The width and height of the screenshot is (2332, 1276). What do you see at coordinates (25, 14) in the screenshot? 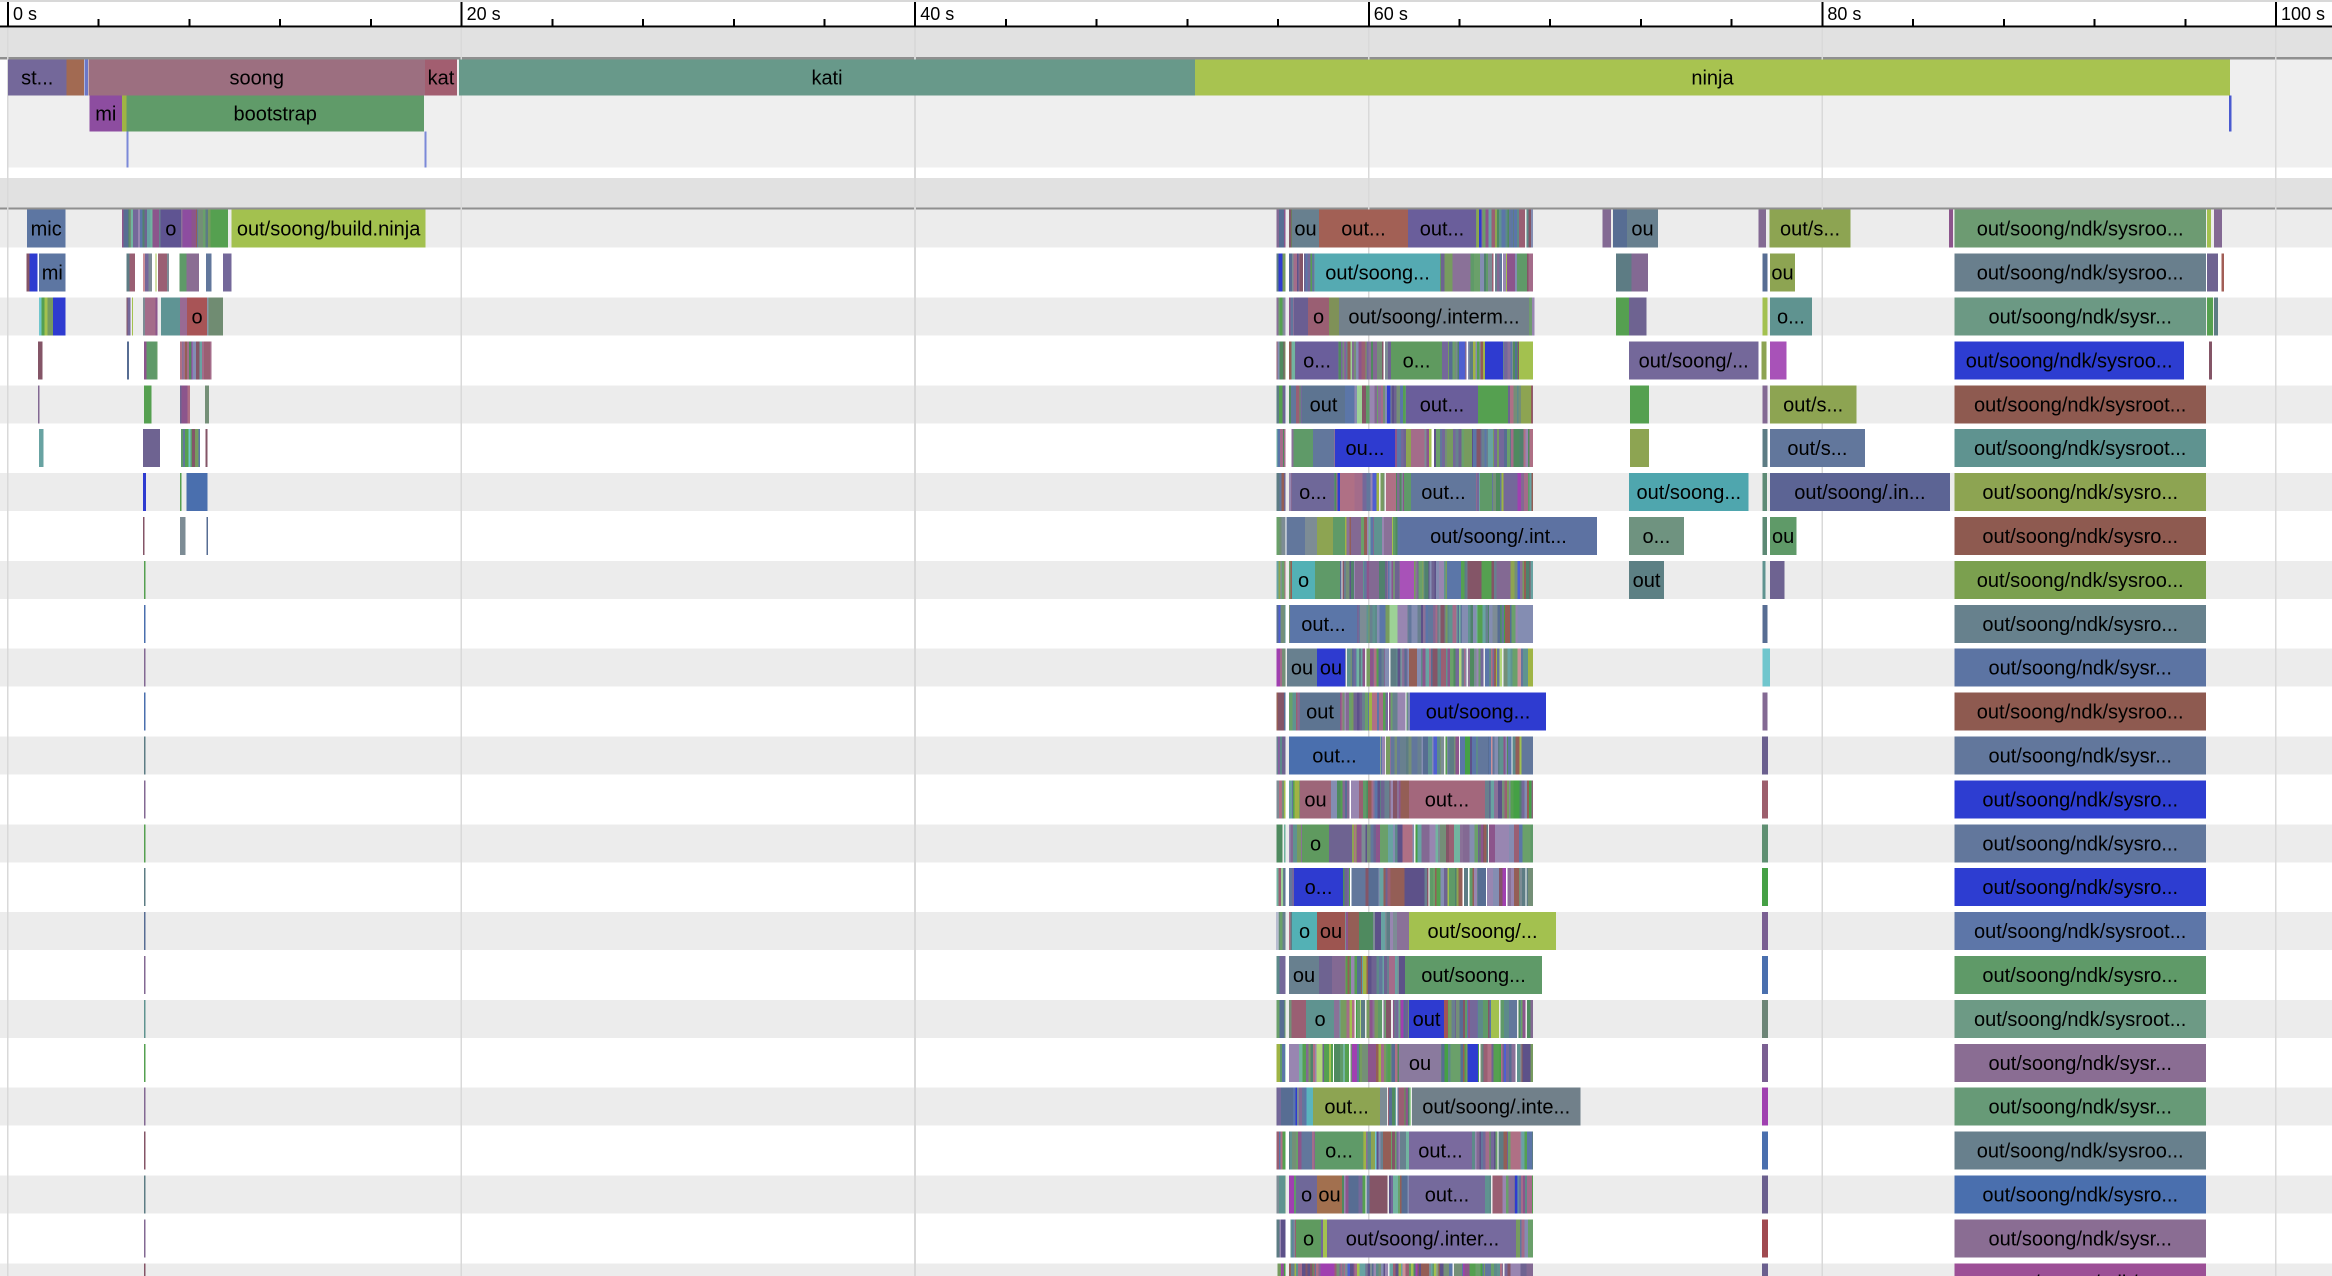
I see `svg-text: 0 s` at bounding box center [25, 14].